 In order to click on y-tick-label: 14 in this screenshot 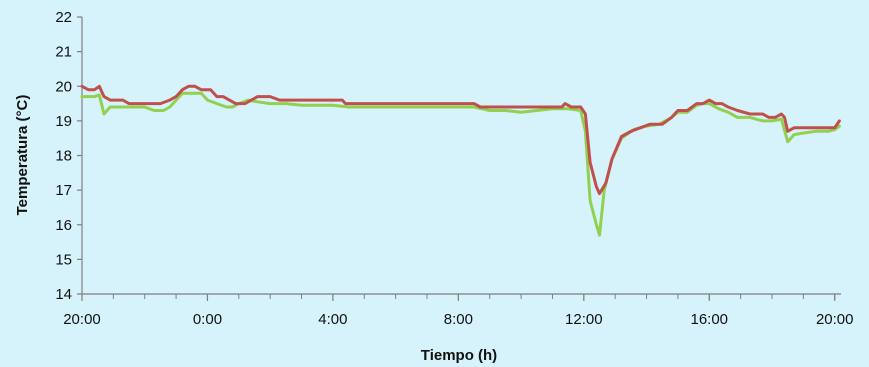, I will do `click(63, 294)`.